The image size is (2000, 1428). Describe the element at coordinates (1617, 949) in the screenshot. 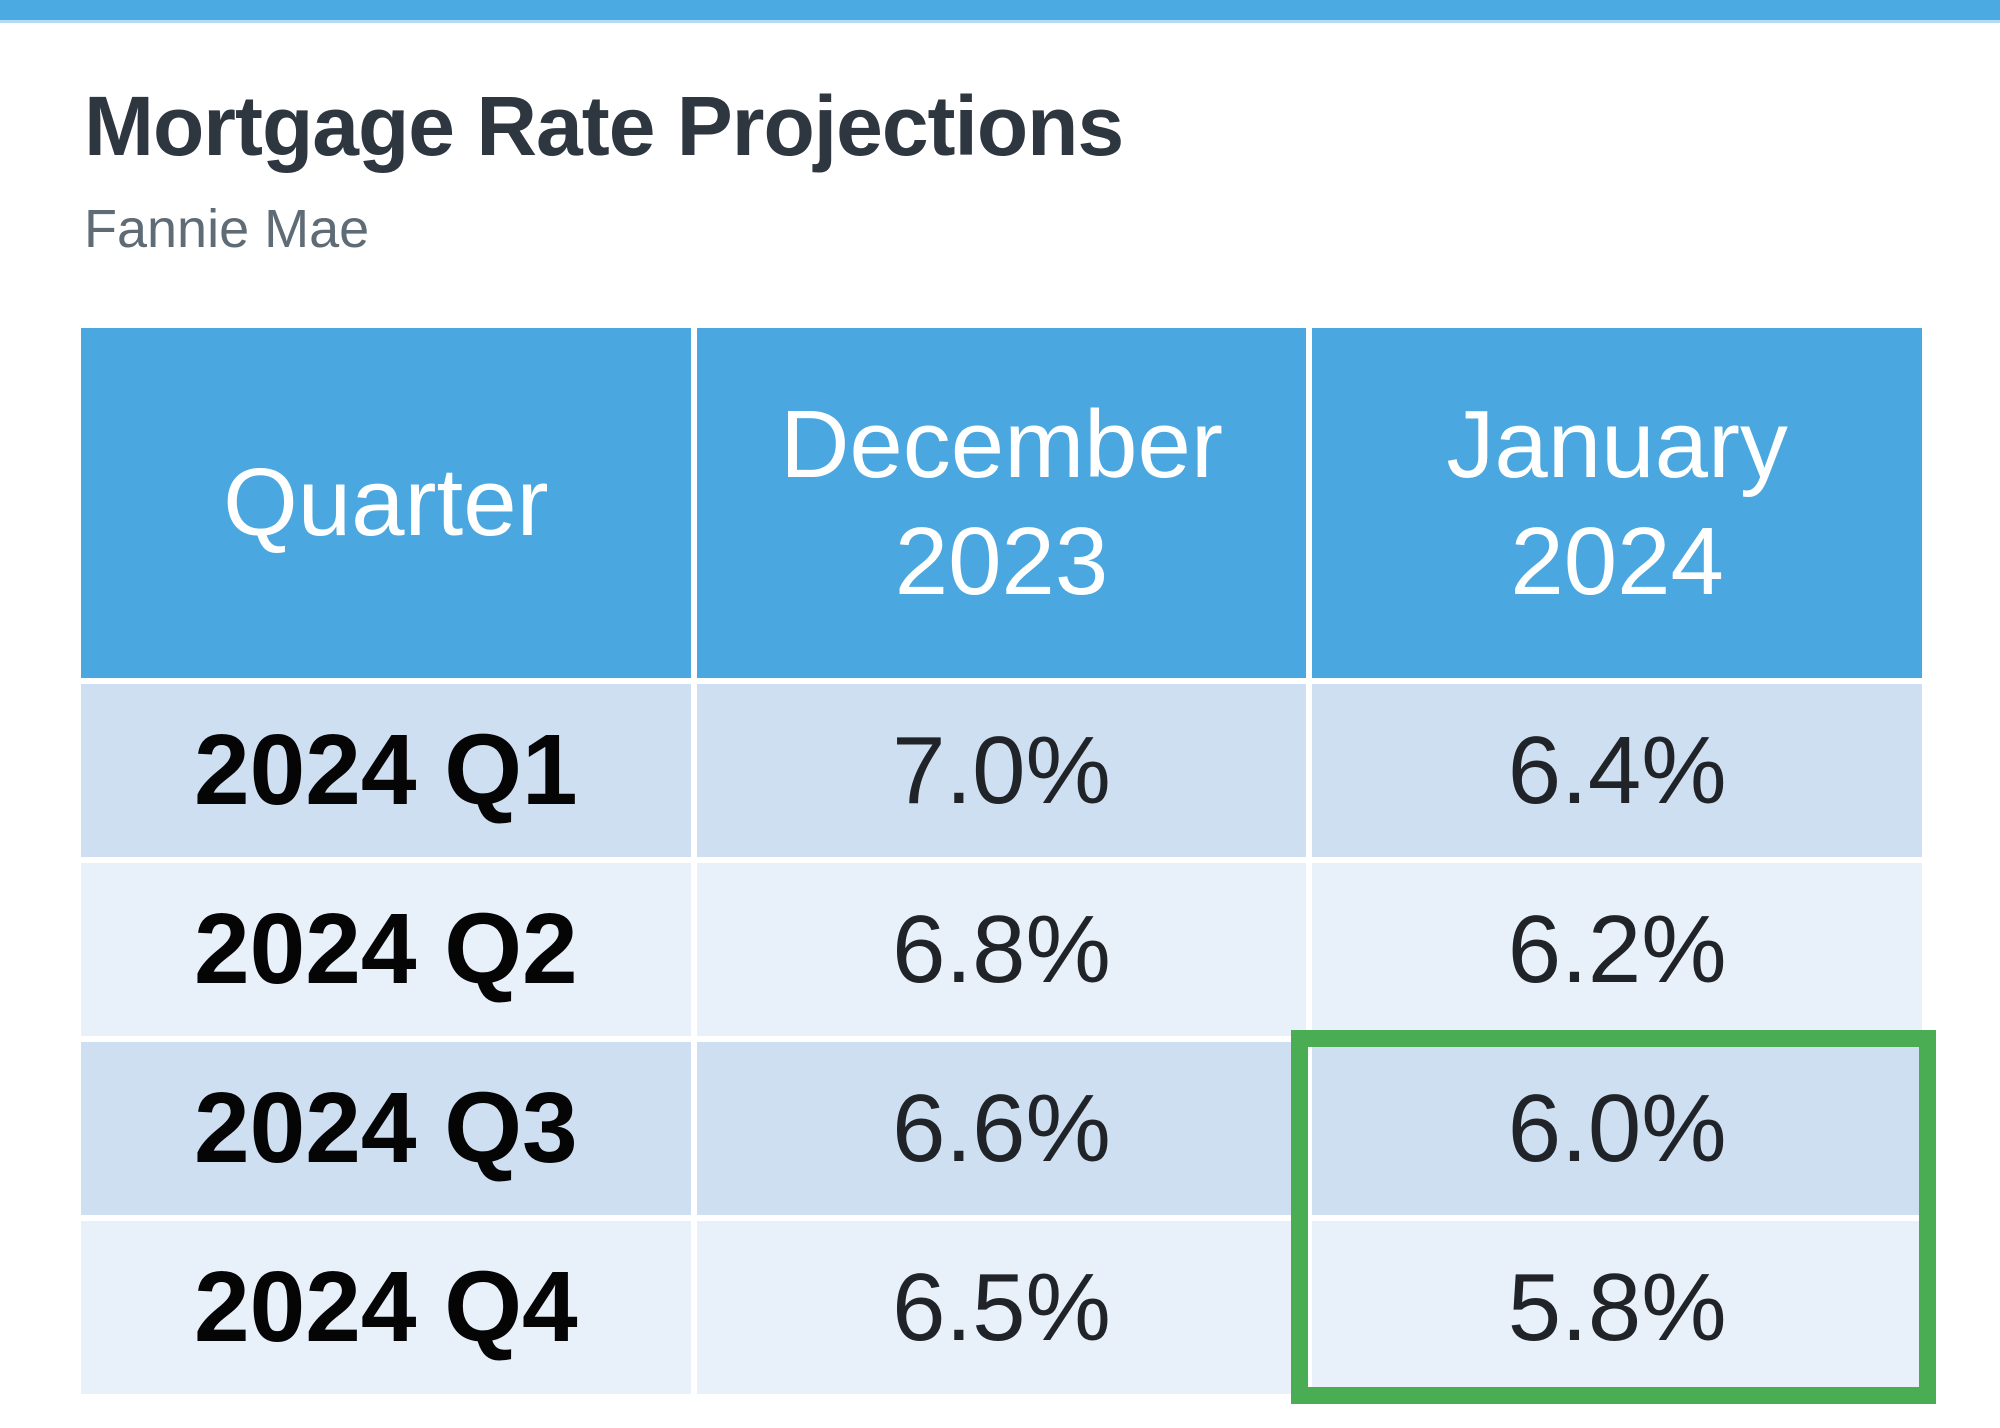

I see `rate-cell-jan: 6.2%` at that location.